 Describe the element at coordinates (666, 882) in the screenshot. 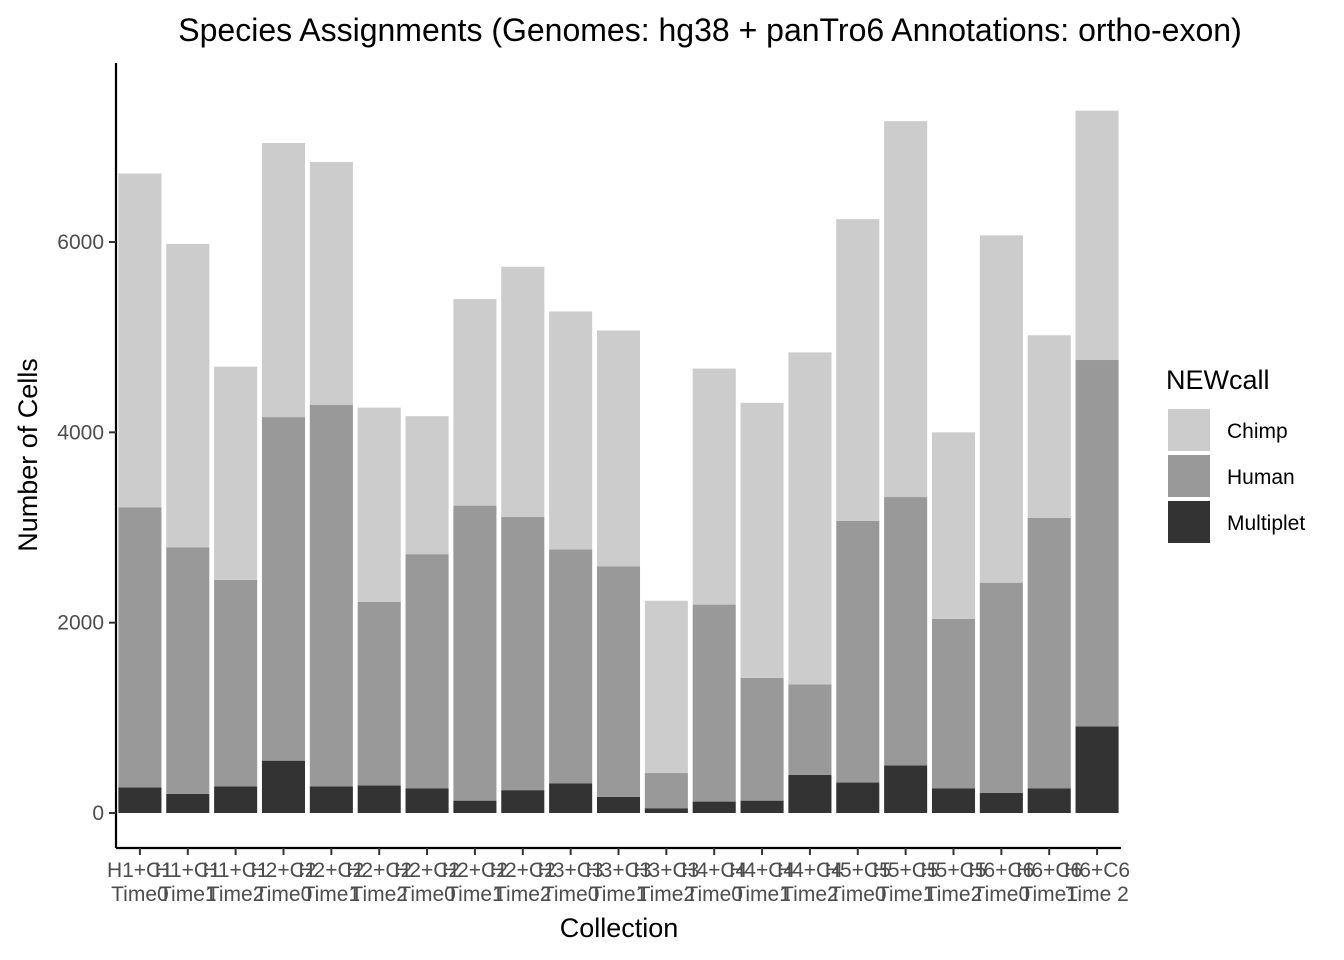

I see `x-tick-label-12: H3+C3 Time2` at that location.